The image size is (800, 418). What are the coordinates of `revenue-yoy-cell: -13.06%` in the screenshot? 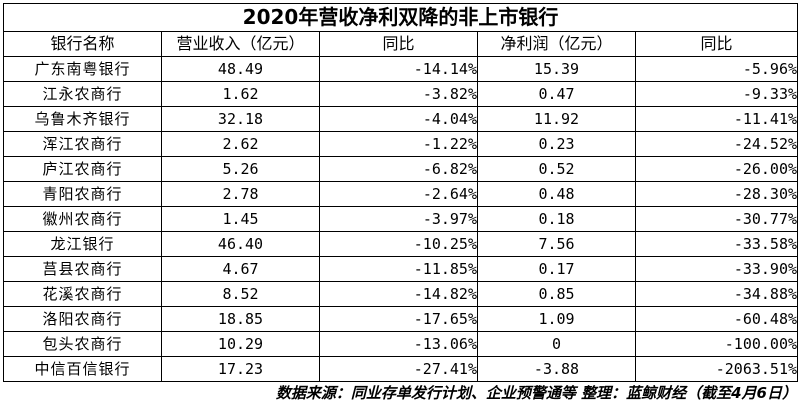 It's located at (398, 344).